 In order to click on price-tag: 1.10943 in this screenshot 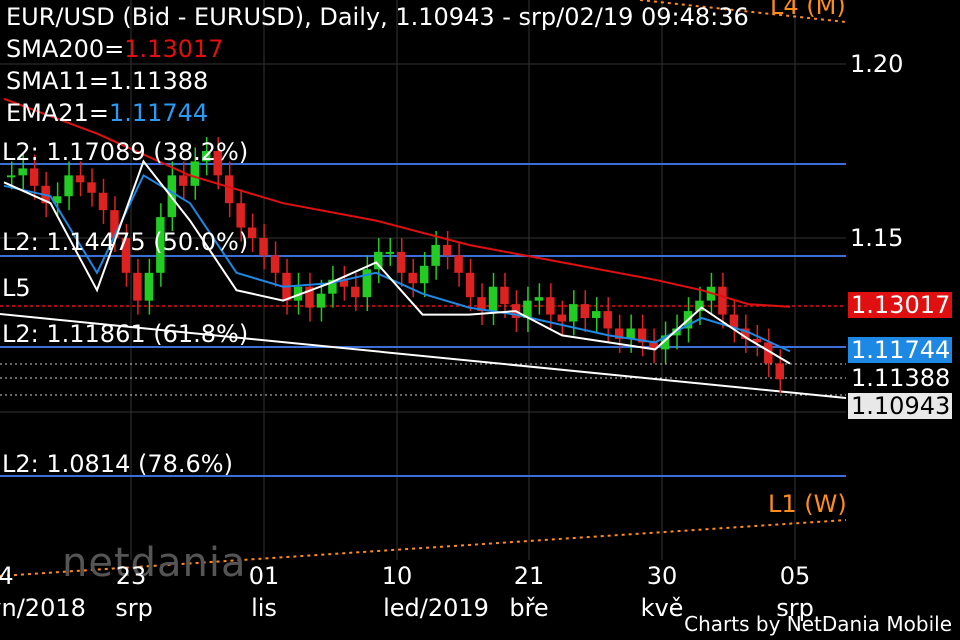, I will do `click(900, 406)`.